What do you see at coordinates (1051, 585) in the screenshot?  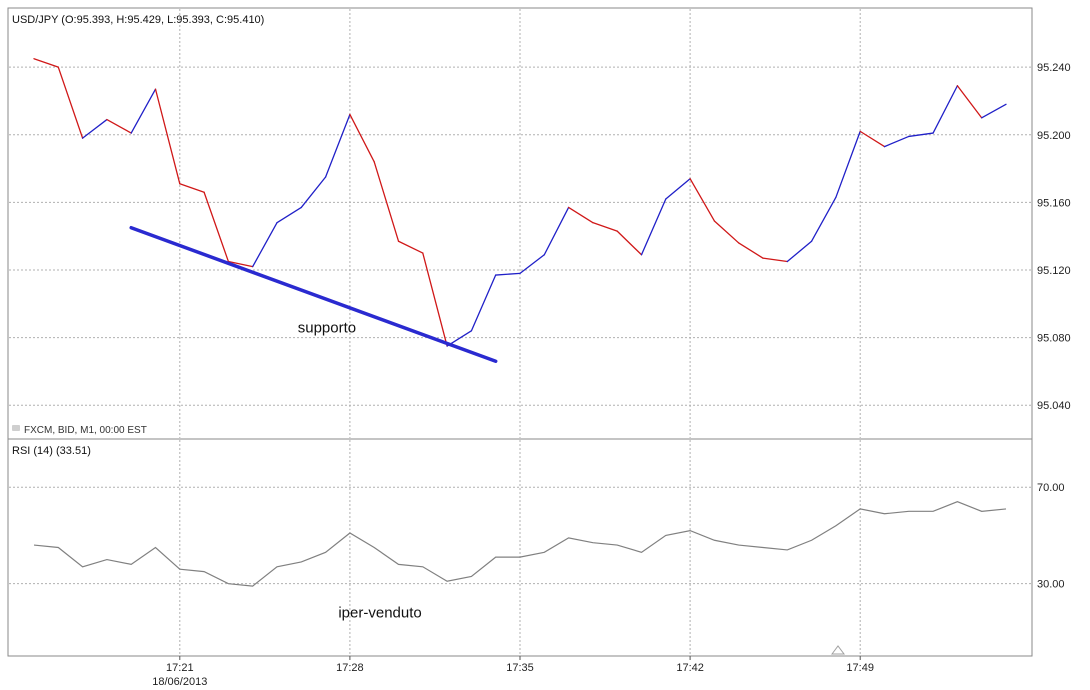 I see `rsi-y-tick-label: 30.00` at bounding box center [1051, 585].